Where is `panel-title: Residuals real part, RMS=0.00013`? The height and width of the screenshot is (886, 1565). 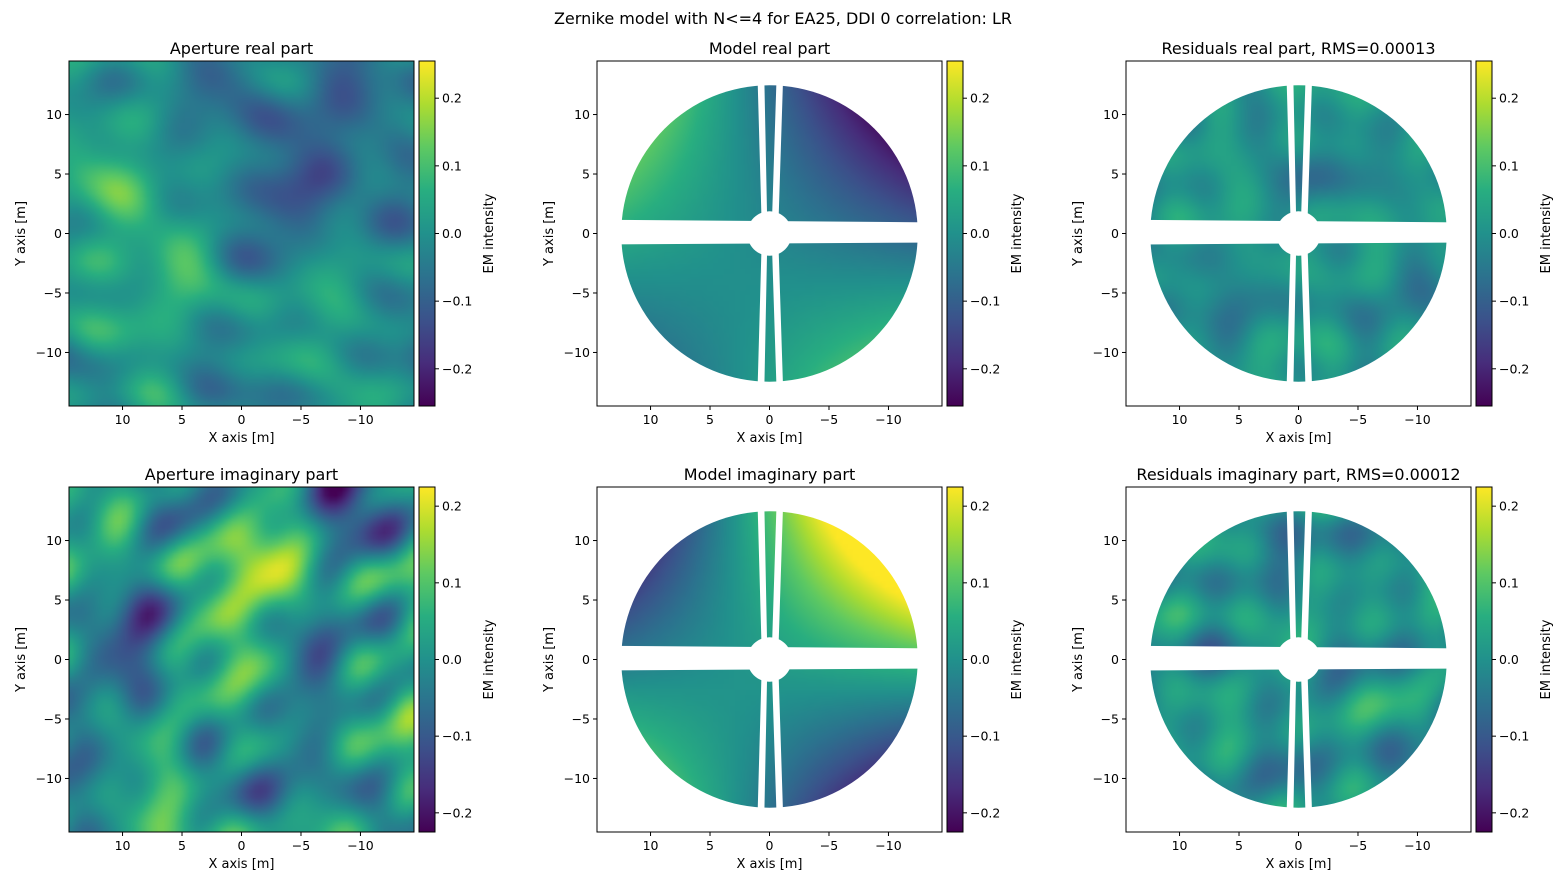
panel-title: Residuals real part, RMS=0.00013 is located at coordinates (1298, 48).